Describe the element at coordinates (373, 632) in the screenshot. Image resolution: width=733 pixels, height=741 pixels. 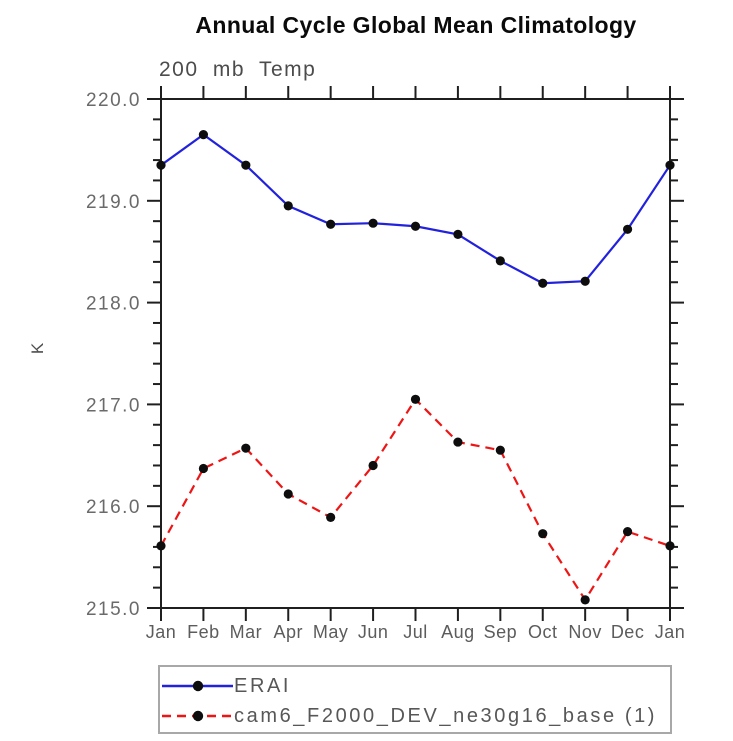
I see `svg-text: Jun` at that location.